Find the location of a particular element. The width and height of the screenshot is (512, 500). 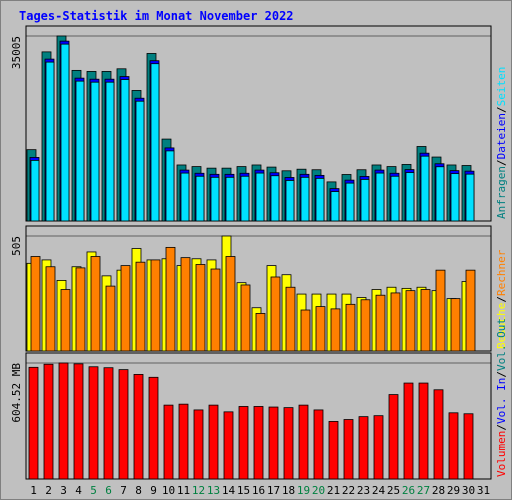

day-label-2: 2 is located at coordinates (48, 490).